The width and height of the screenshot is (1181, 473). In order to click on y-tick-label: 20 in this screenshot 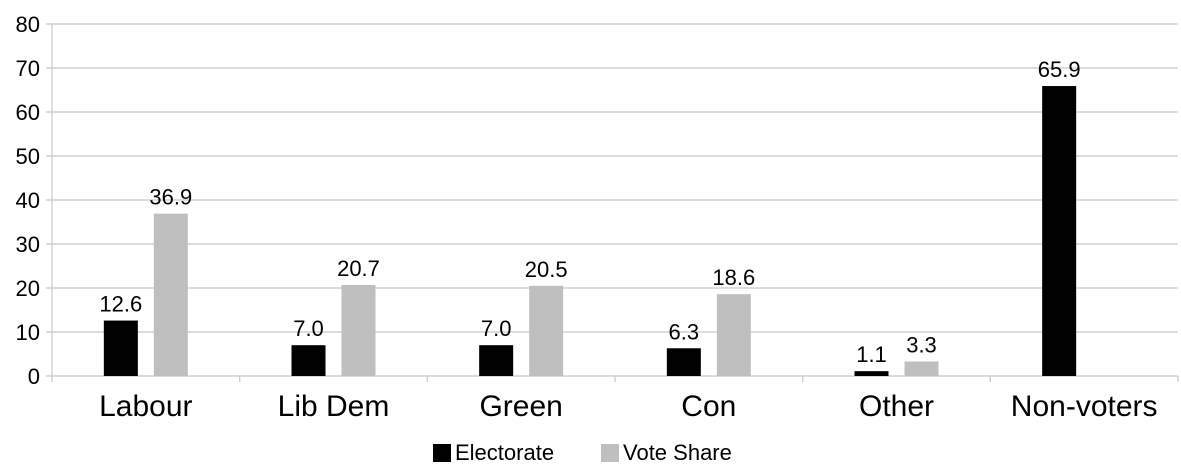, I will do `click(28, 288)`.